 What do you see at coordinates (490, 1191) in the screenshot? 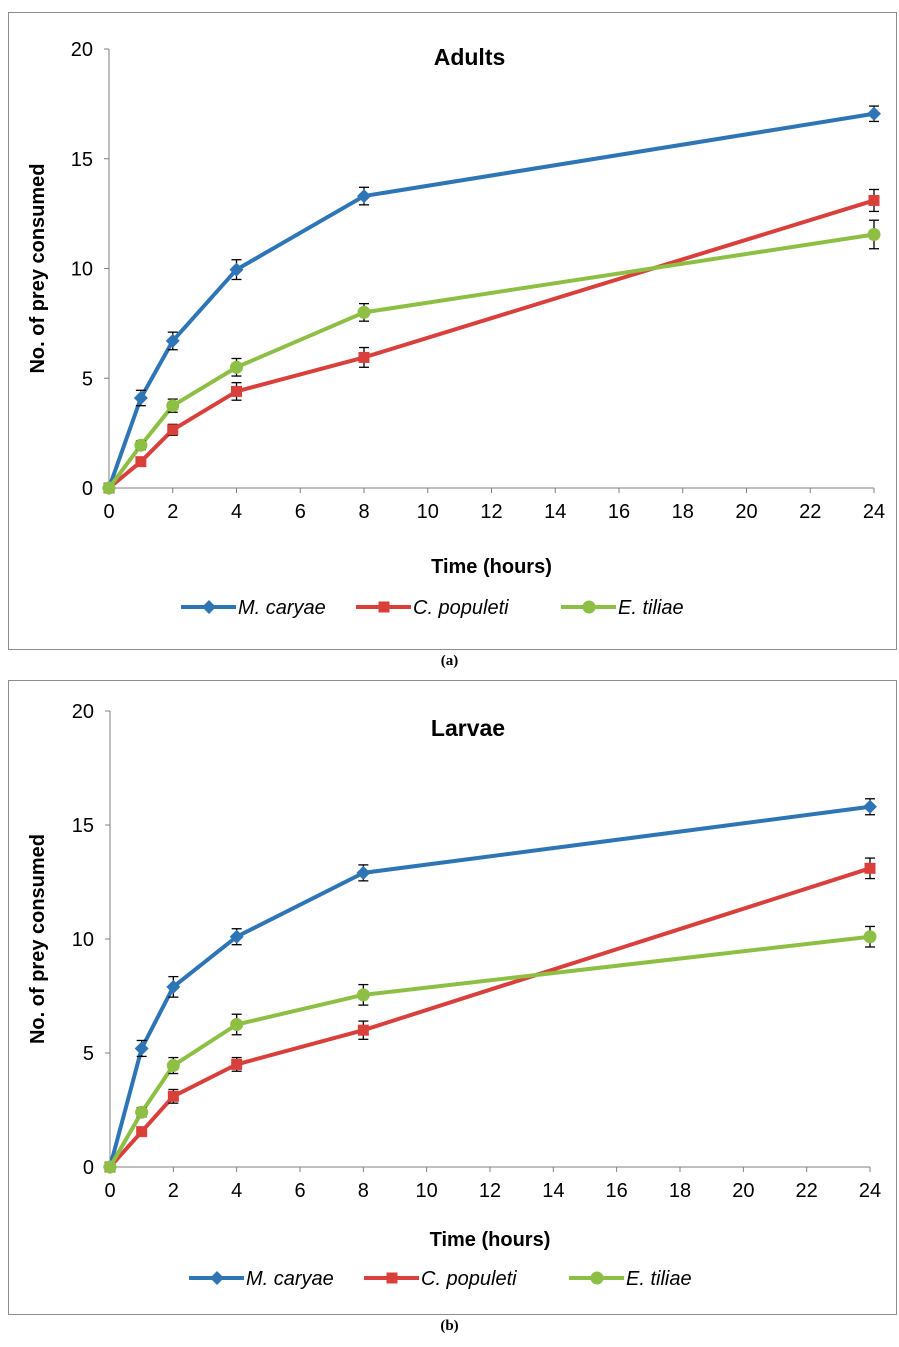
I see `x-tick-label: 12` at bounding box center [490, 1191].